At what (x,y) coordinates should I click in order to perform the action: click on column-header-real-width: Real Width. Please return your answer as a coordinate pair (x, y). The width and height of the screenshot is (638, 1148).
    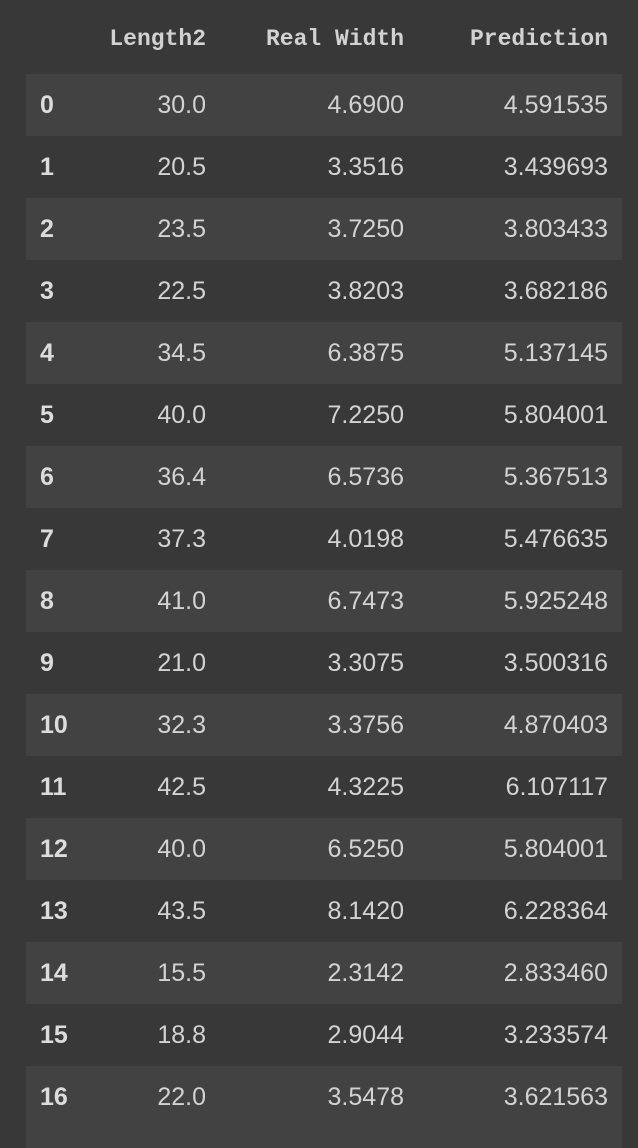
    Looking at the image, I should click on (317, 37).